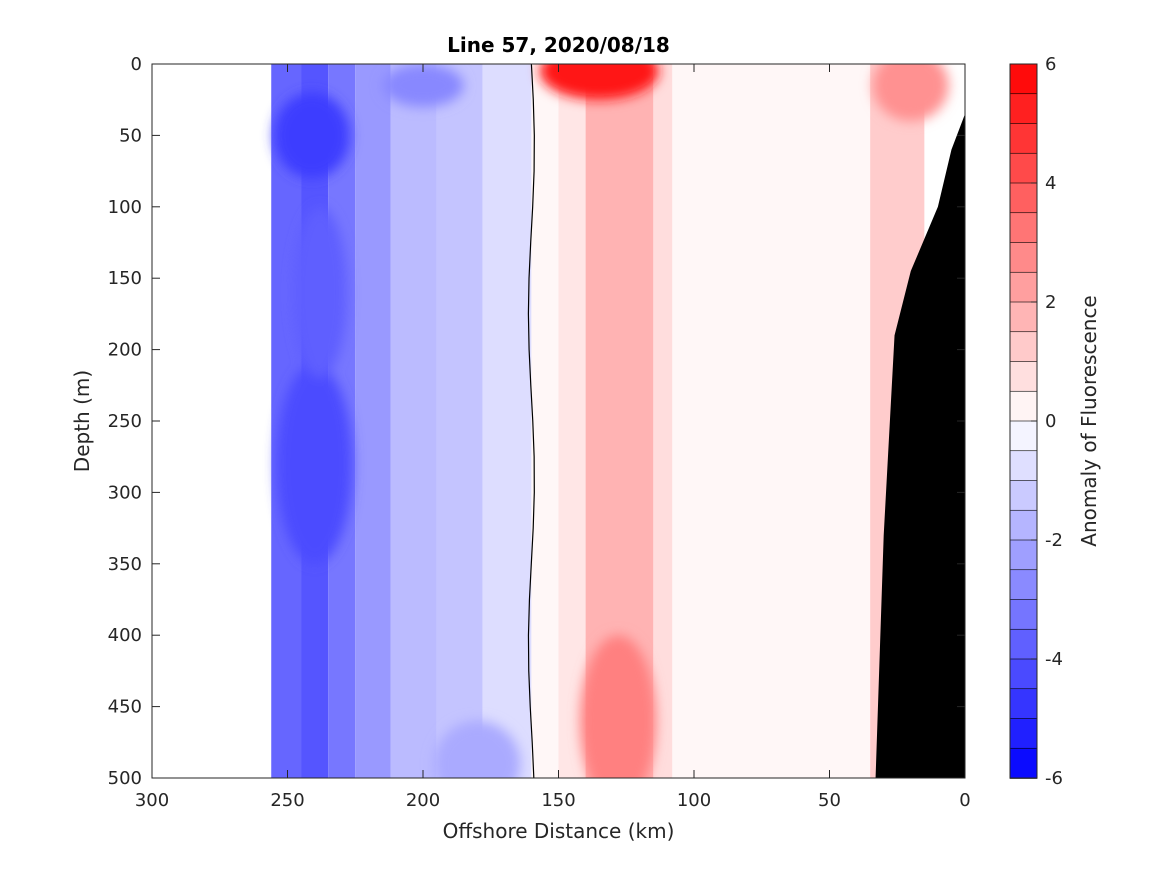  Describe the element at coordinates (1054, 659) in the screenshot. I see `colorbar-tick-label: -4` at that location.